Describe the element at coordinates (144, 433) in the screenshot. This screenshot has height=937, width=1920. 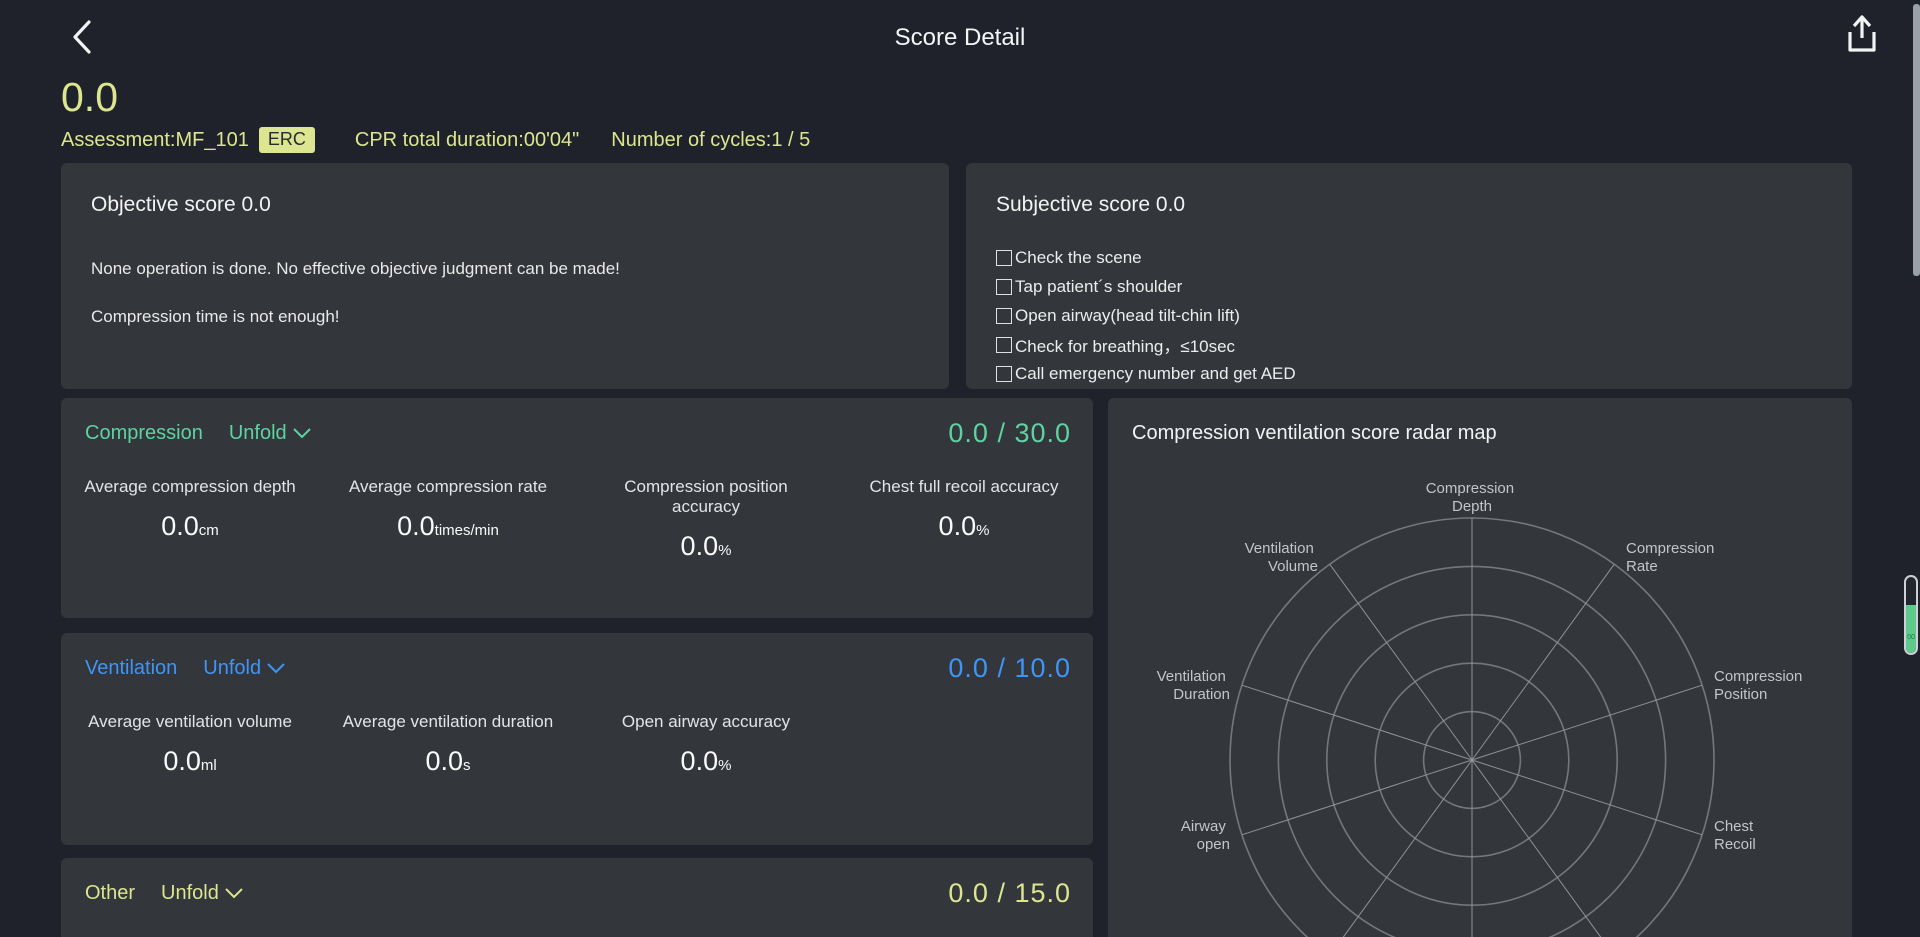
I see `compression-title: Compression` at that location.